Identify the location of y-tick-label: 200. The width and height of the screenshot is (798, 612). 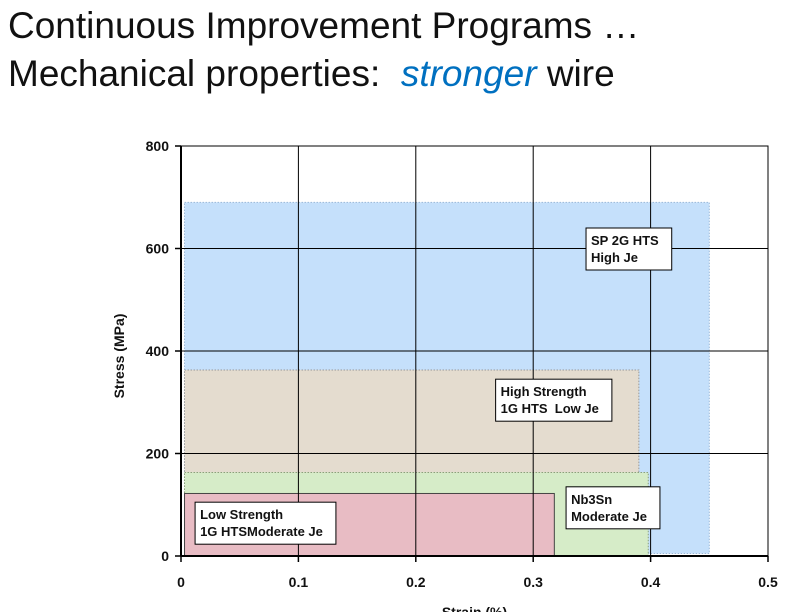
(158, 454).